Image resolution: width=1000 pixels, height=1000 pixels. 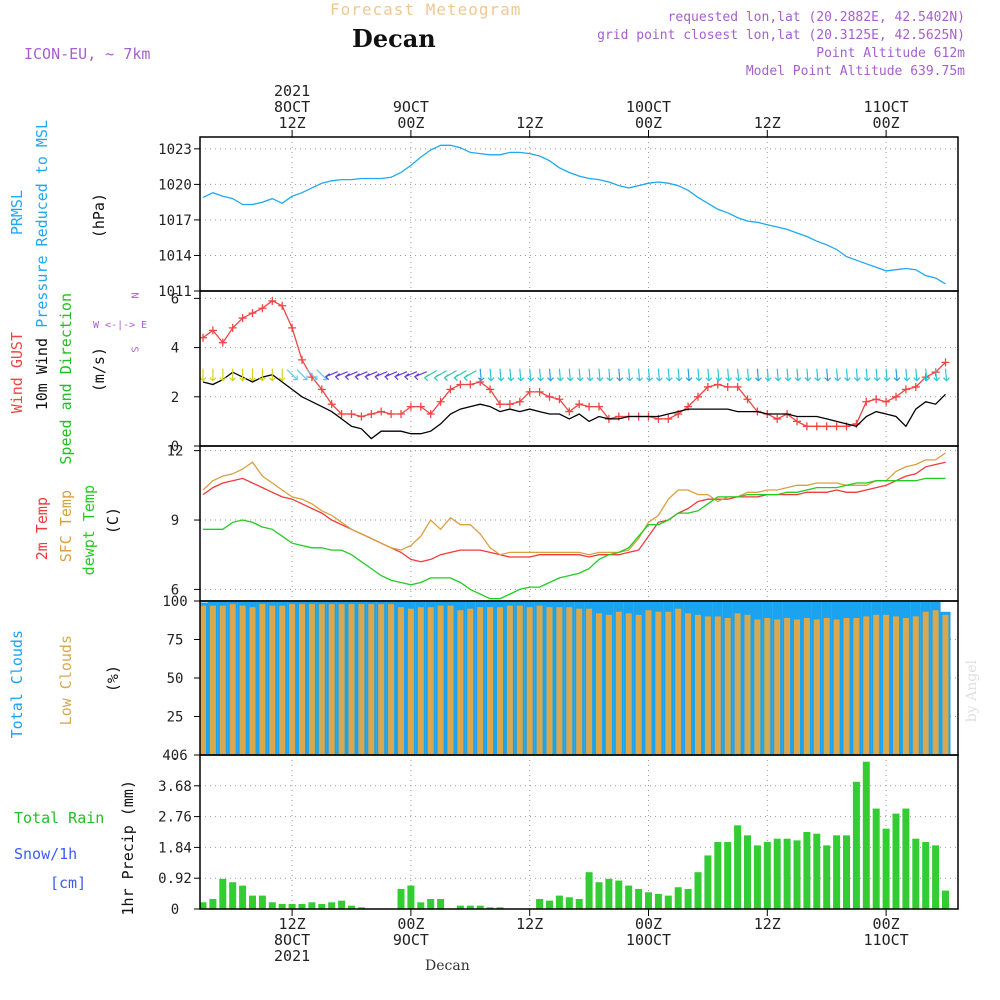 I want to click on bottom-x-tick-label: 9OCT, so click(x=411, y=940).